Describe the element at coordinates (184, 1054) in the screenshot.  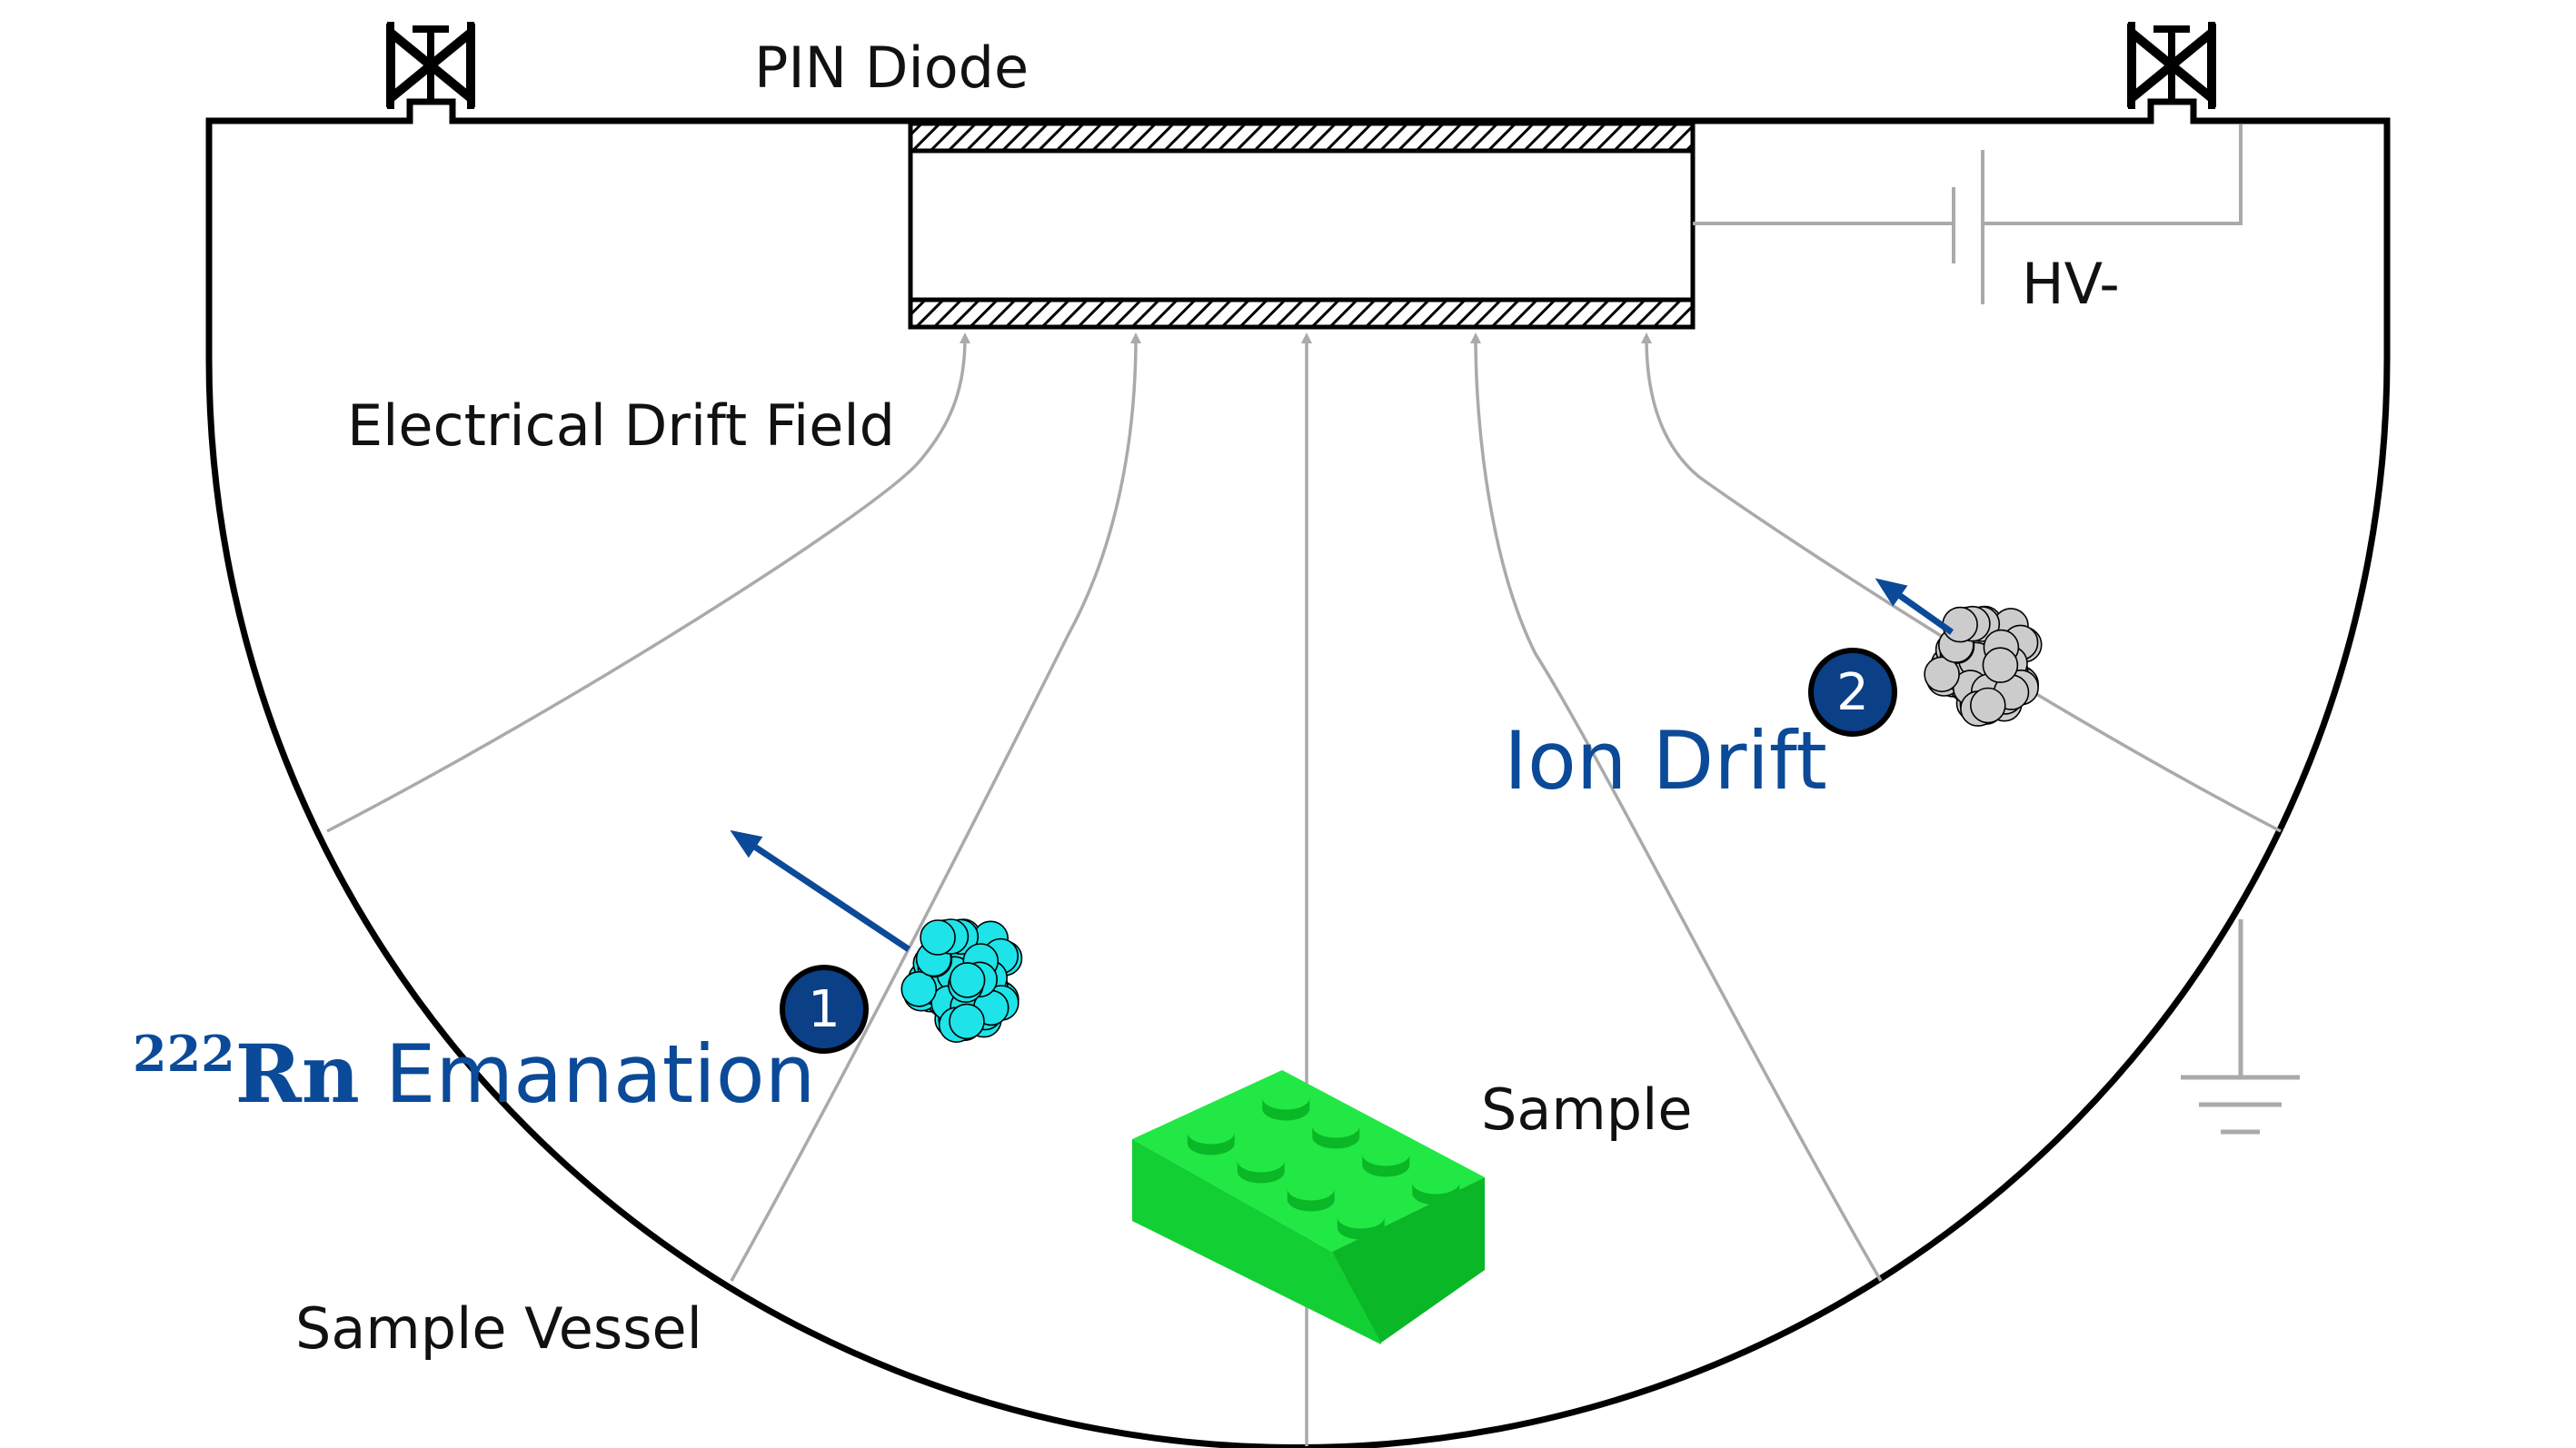
I see `rn-mass-number: 222` at that location.